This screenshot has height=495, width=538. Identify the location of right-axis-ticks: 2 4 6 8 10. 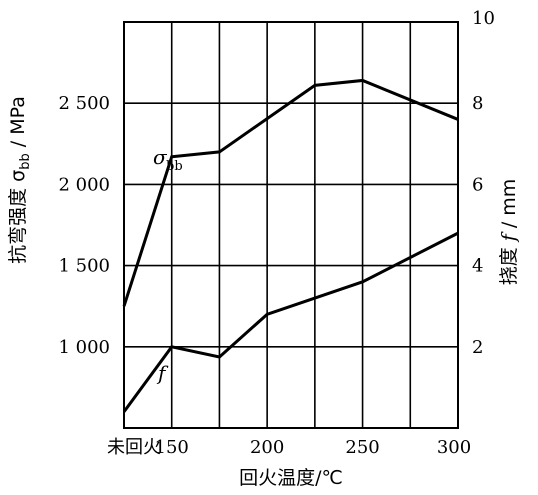
(483, 183).